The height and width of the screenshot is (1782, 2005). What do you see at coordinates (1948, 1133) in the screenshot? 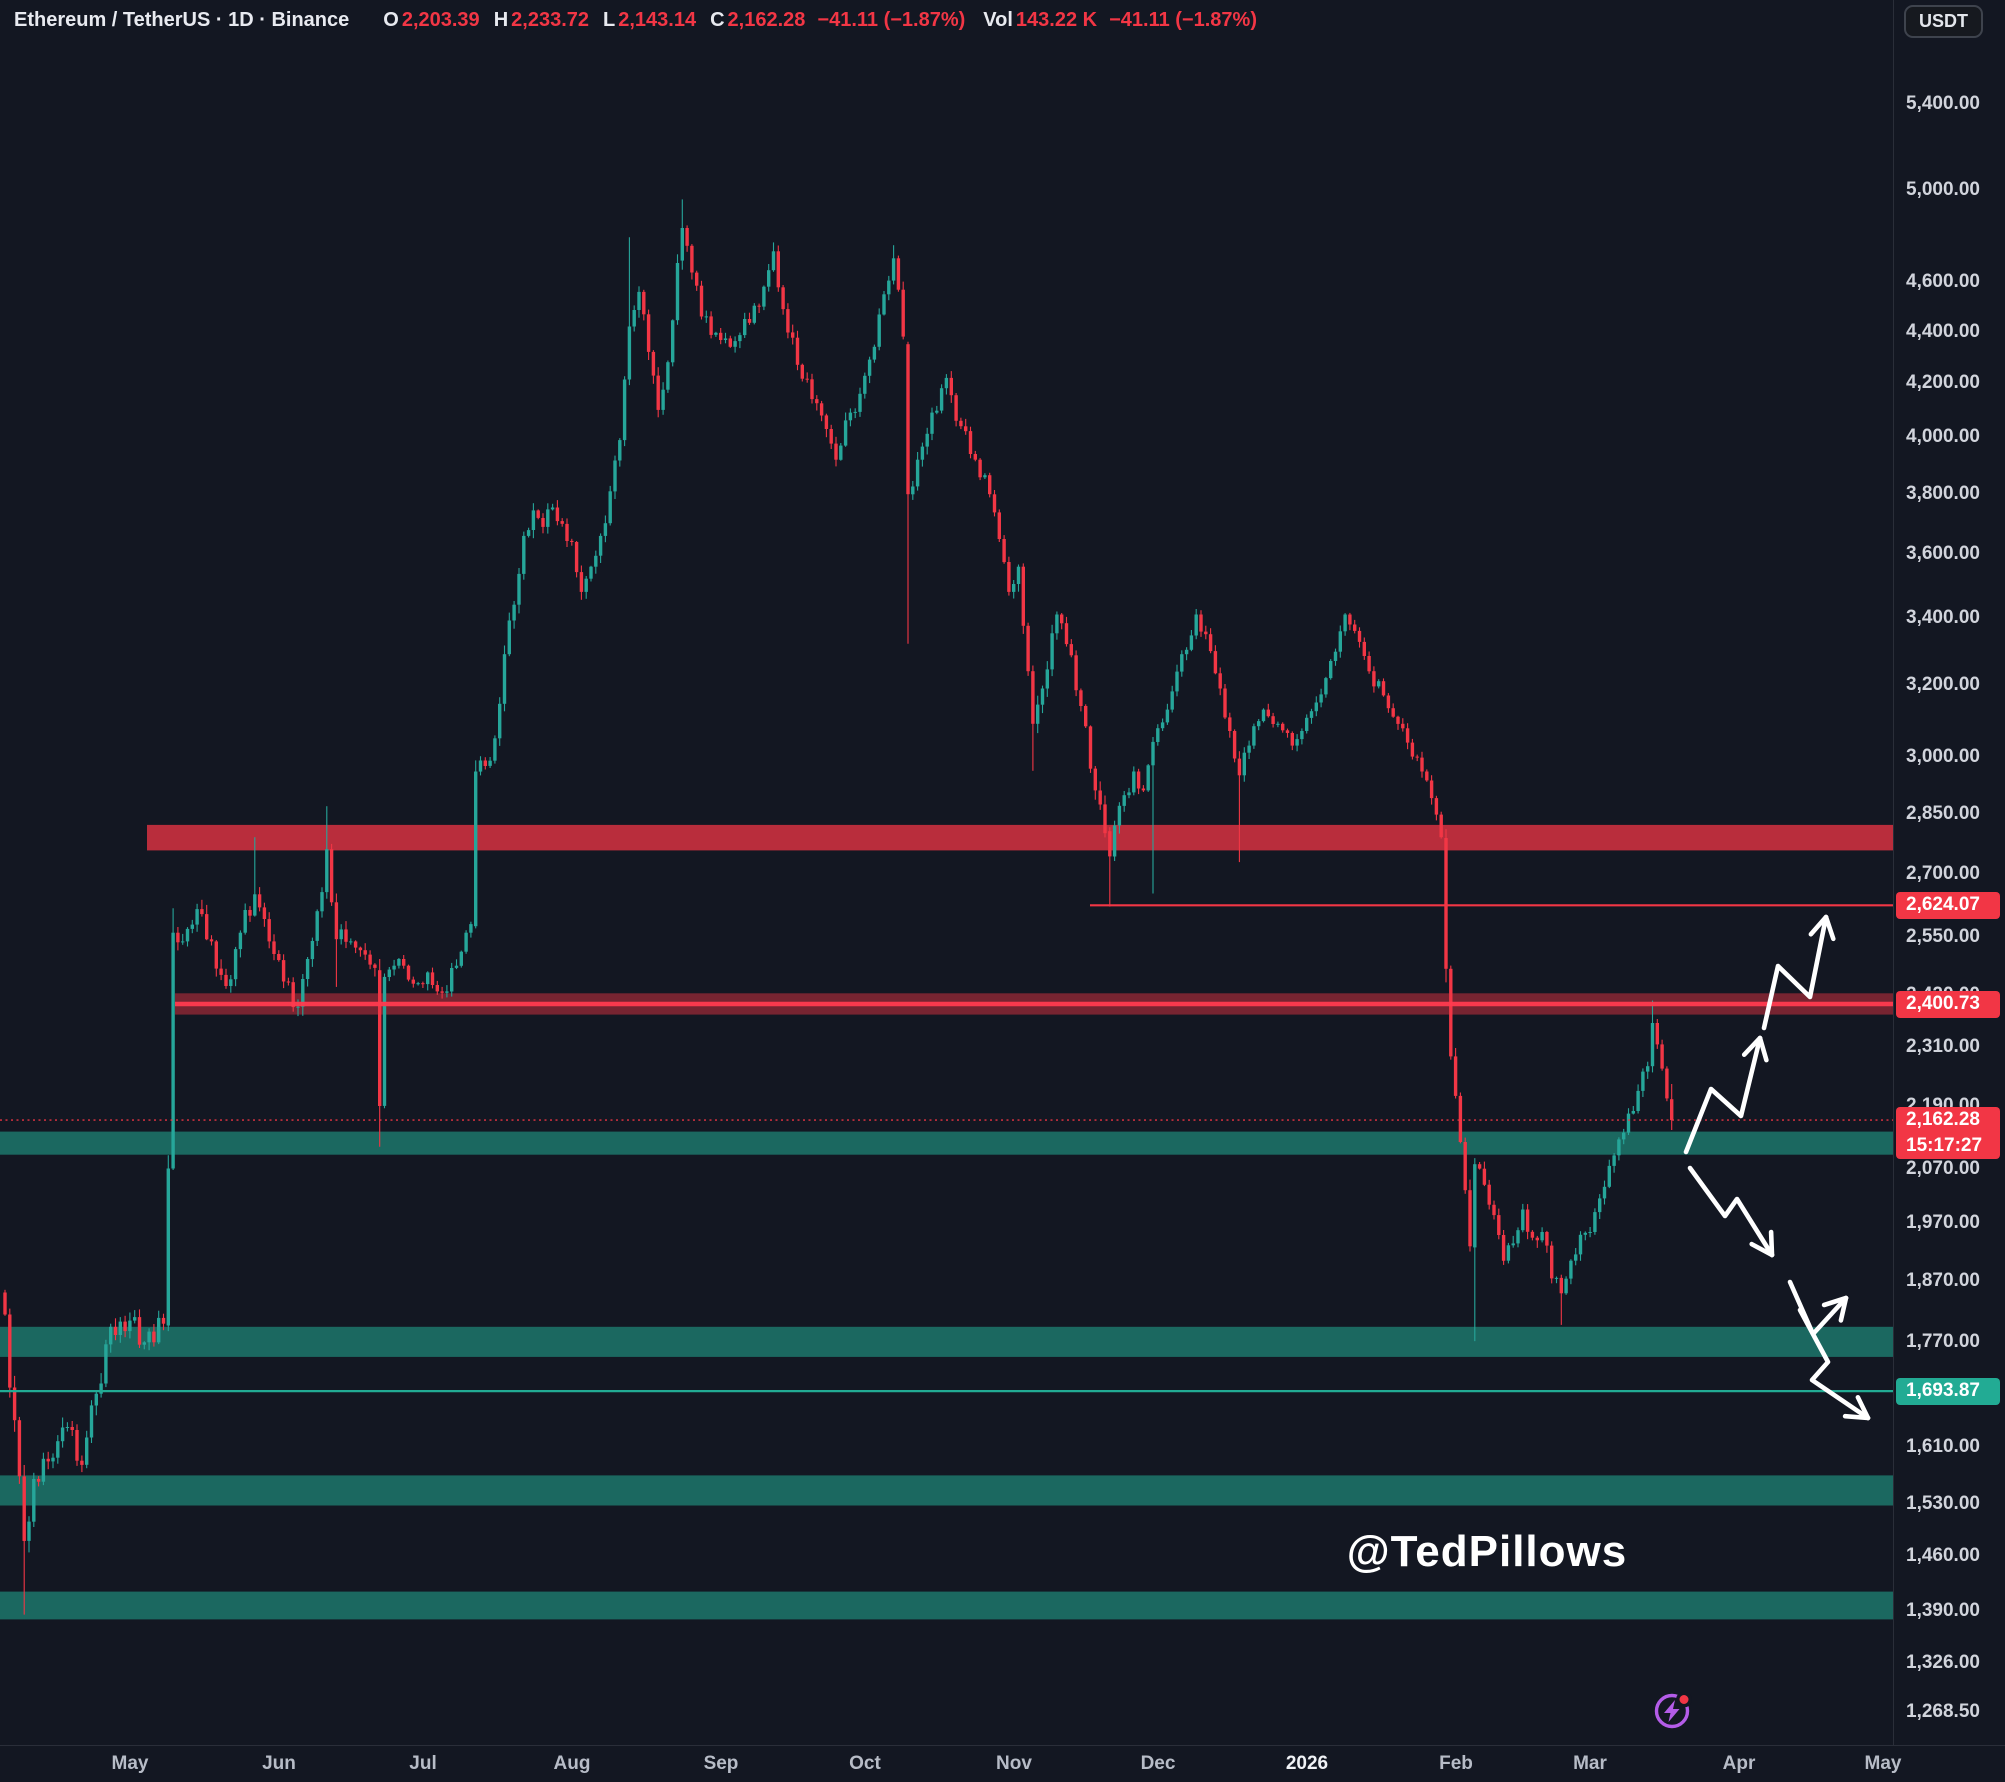
I see `last-price-tag: 2,162.28 15:17:27` at bounding box center [1948, 1133].